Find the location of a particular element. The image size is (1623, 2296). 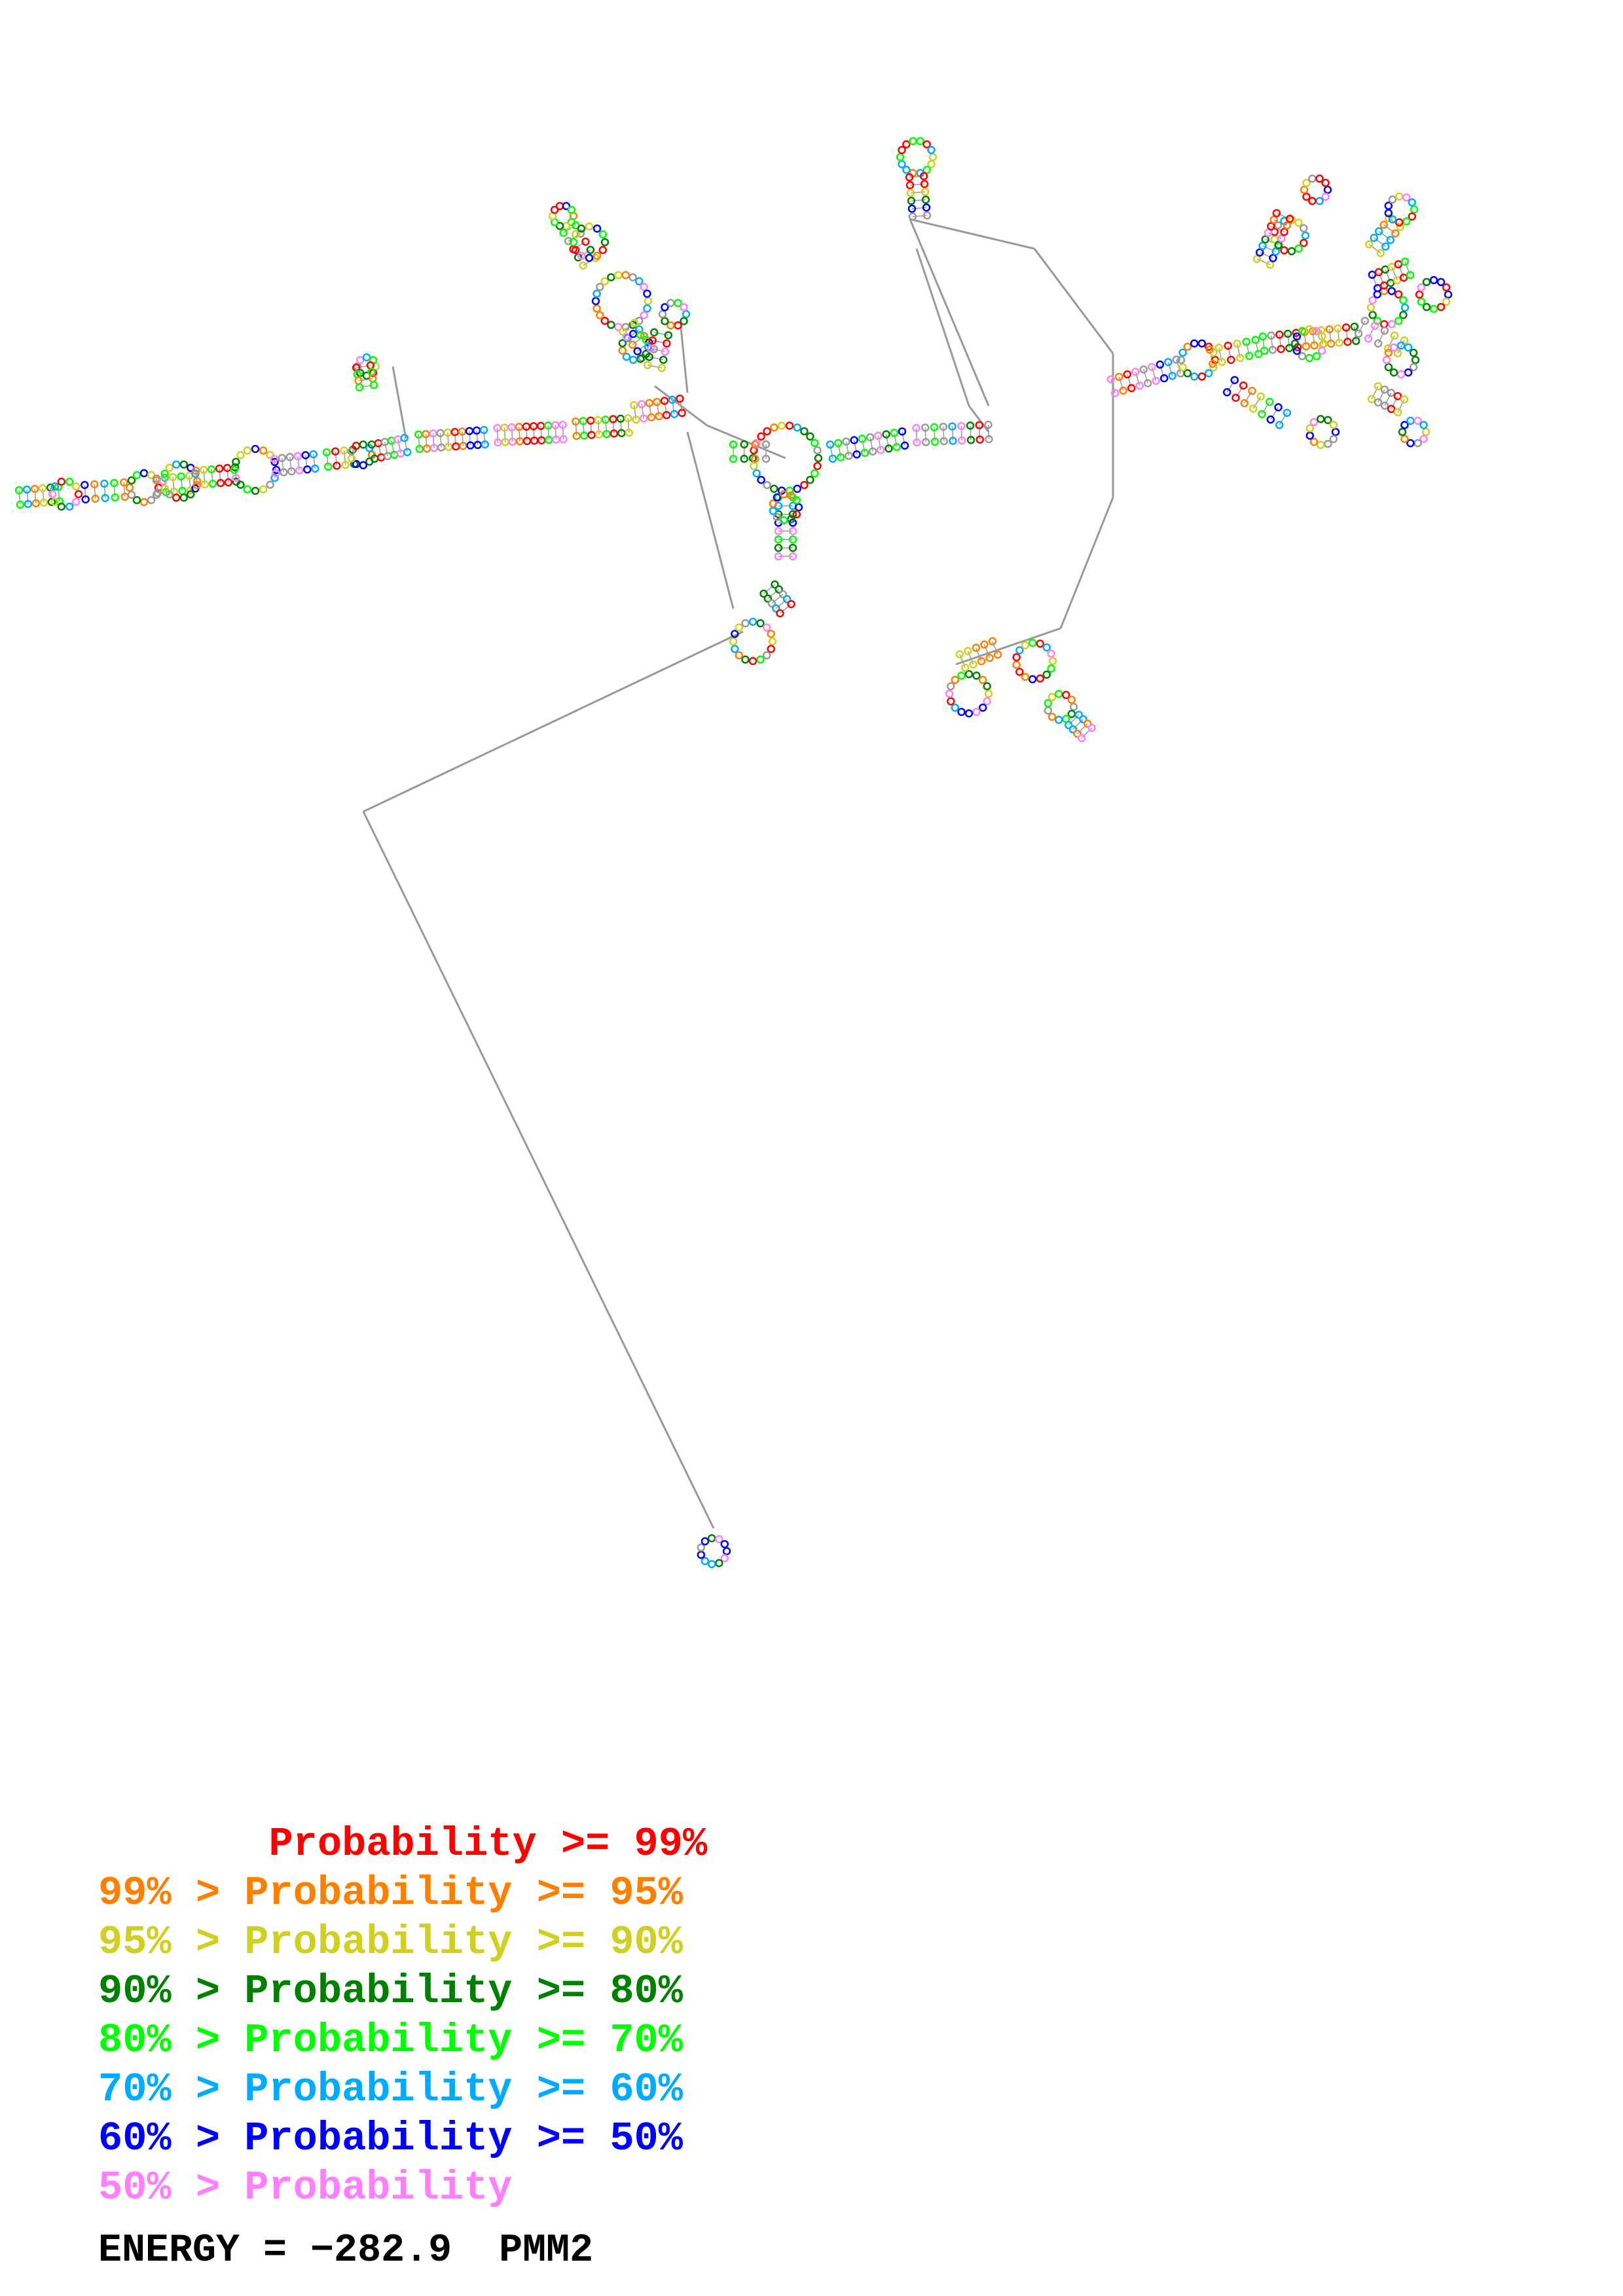

legend-threshold is located at coordinates (183, 1844).